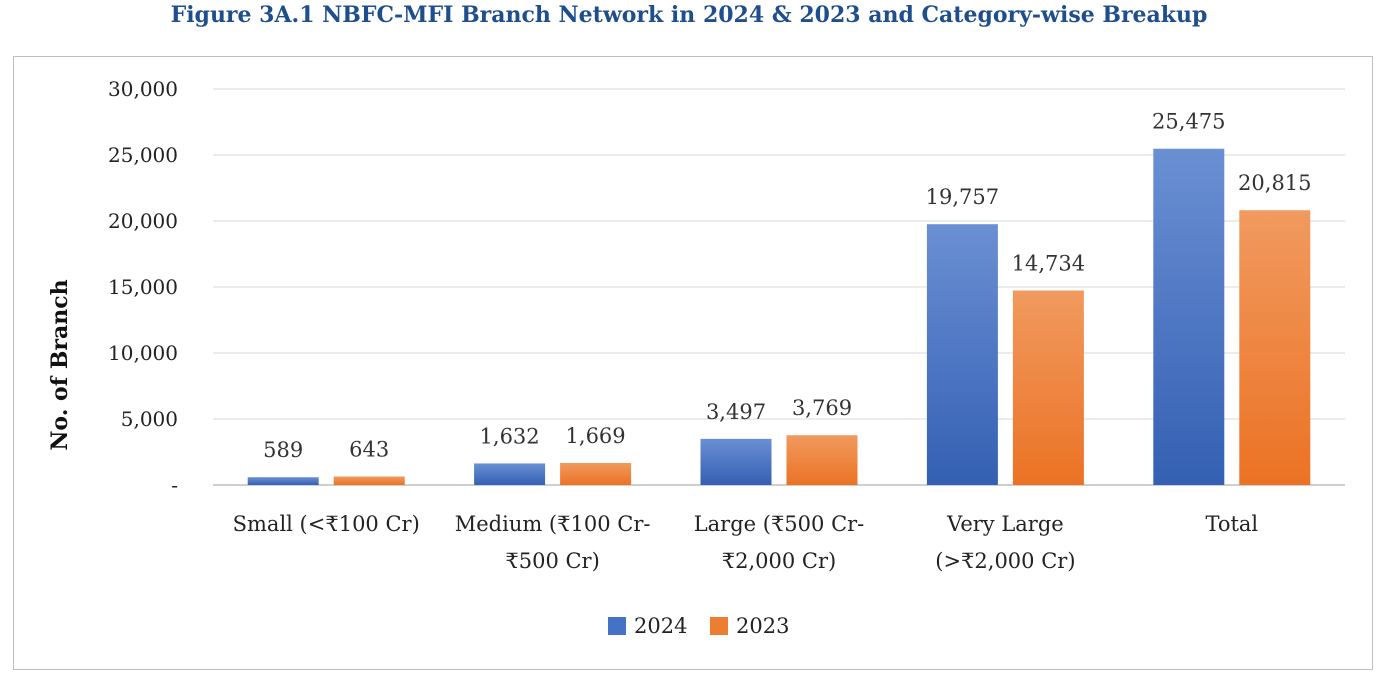 This screenshot has width=1378, height=676. I want to click on data-label: 3,769, so click(822, 408).